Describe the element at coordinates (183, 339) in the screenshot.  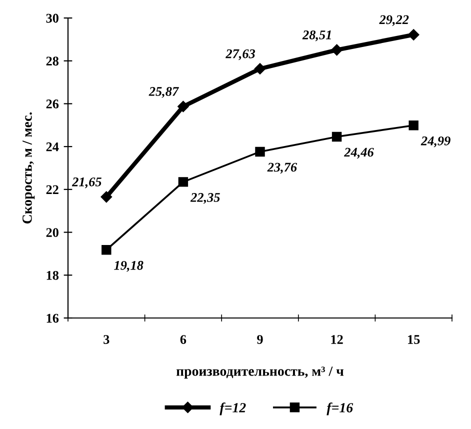
I see `x-tick-label: 6` at that location.